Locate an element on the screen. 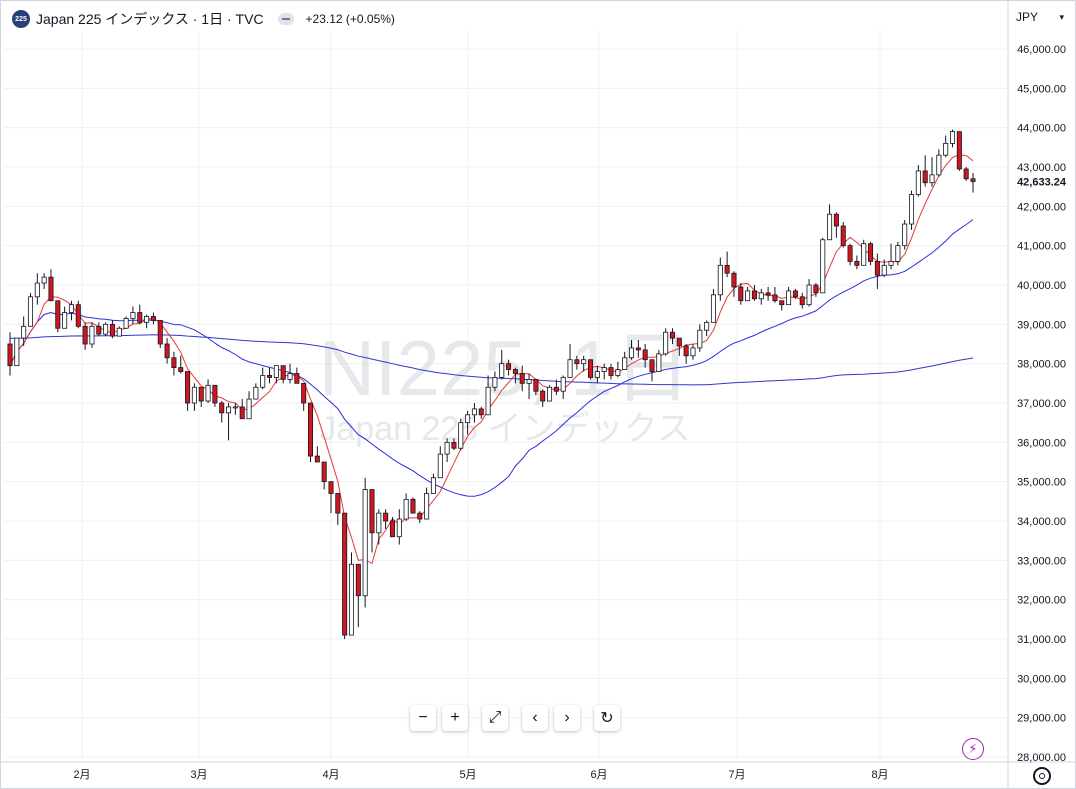  gear-icon is located at coordinates (1042, 776).